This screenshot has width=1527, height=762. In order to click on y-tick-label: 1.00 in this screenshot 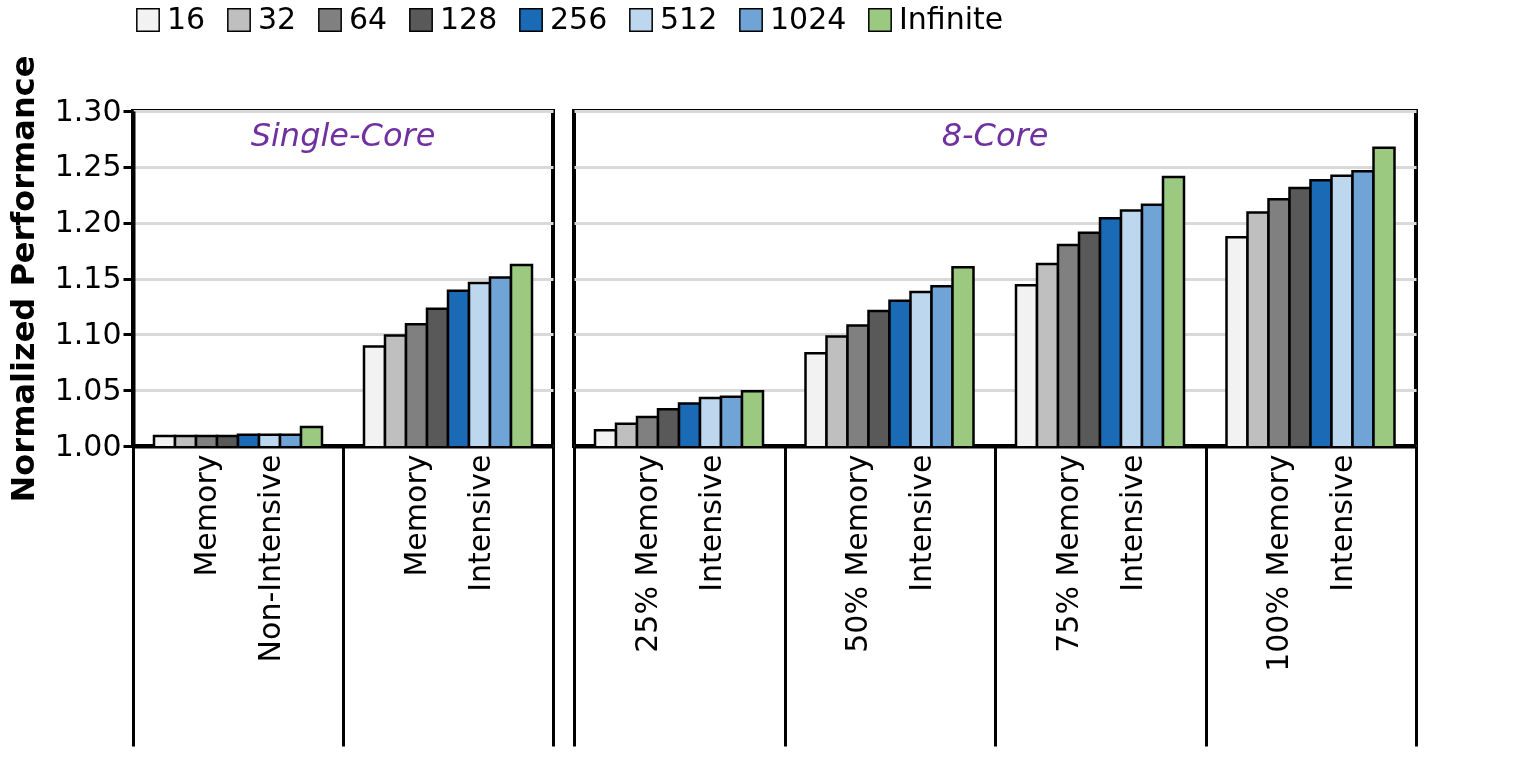, I will do `click(88, 445)`.